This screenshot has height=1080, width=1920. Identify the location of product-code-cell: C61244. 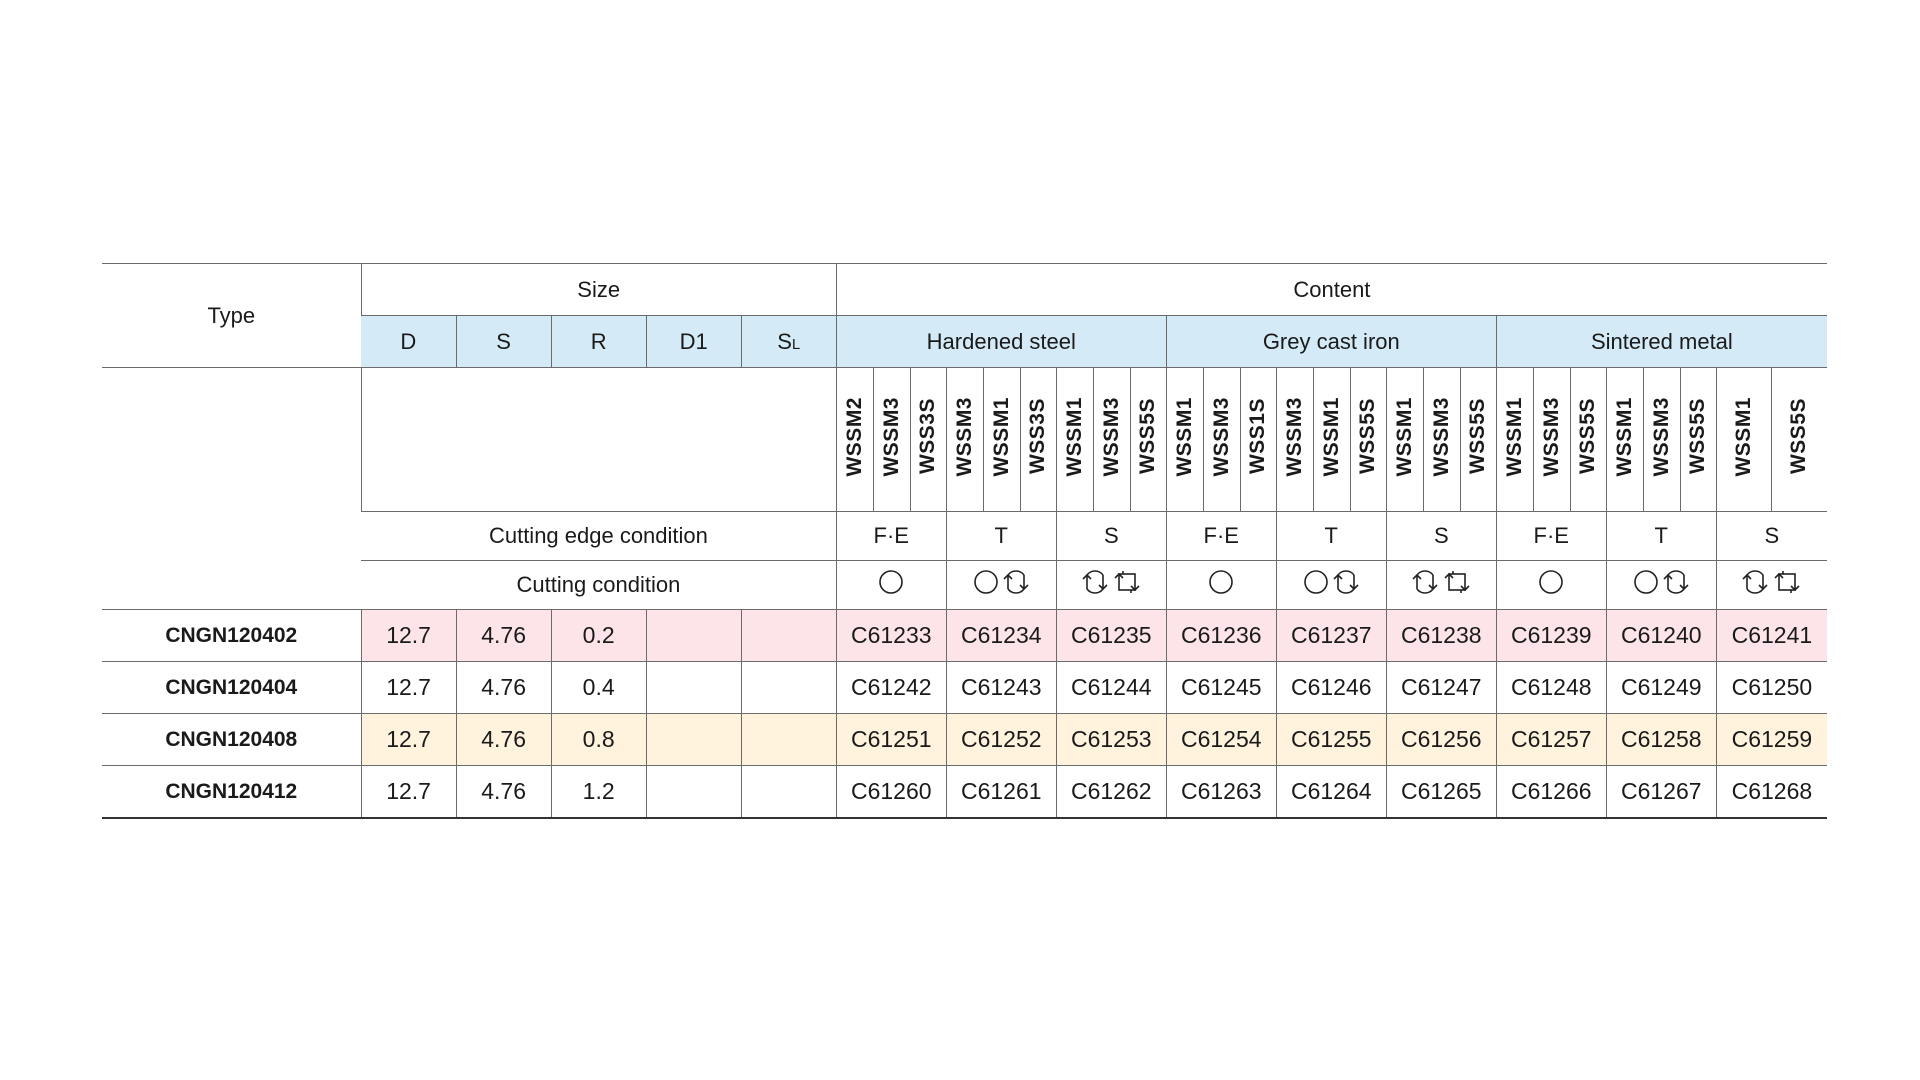
(1111, 687).